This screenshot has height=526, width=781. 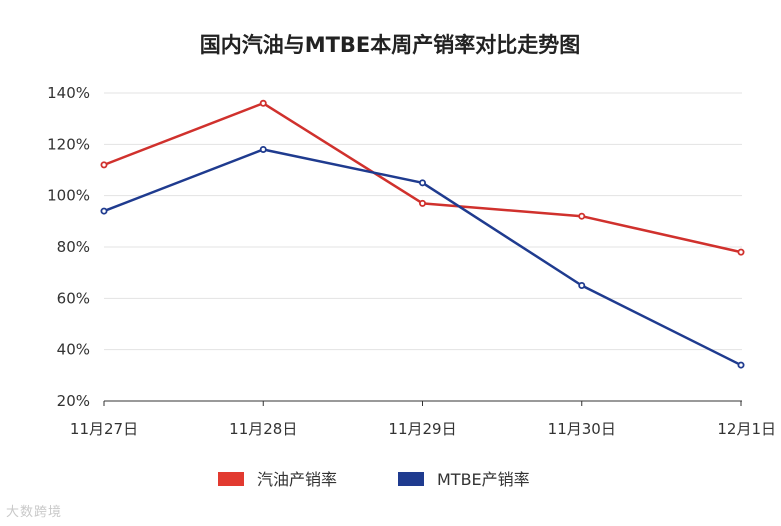 I want to click on y-tick-label: 80%, so click(x=73, y=247).